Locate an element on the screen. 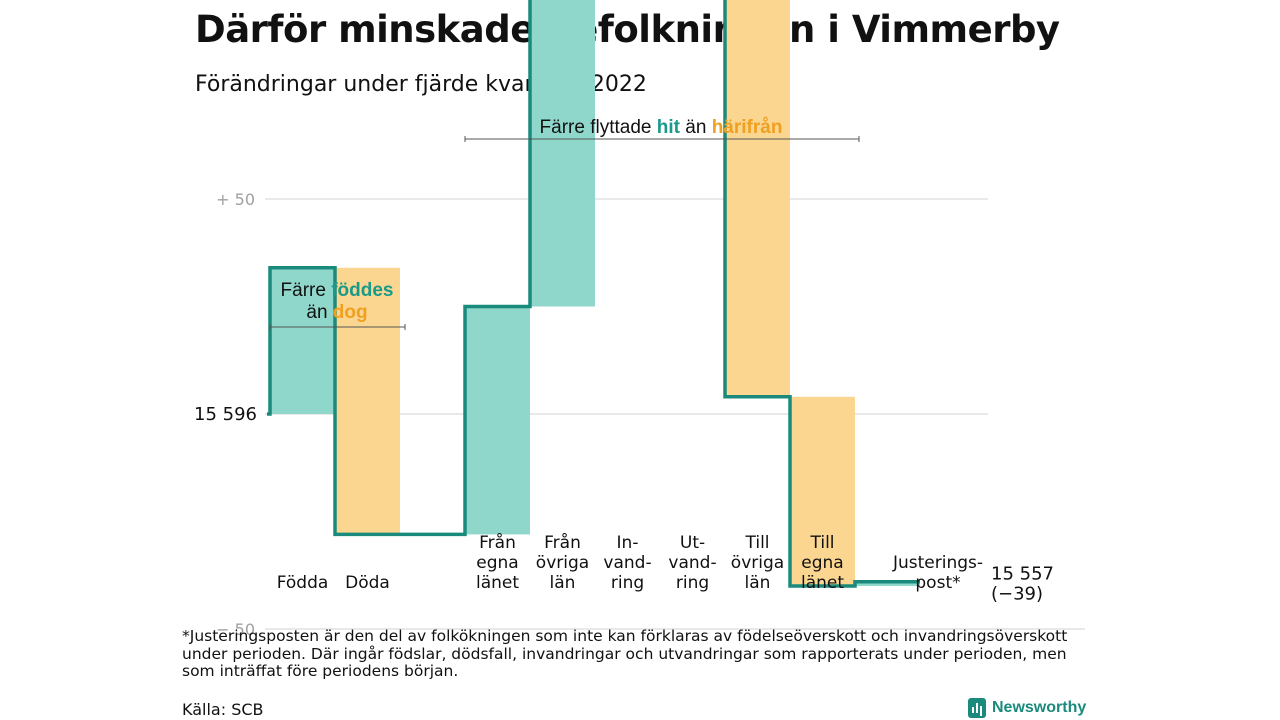 The width and height of the screenshot is (1280, 720). category-label-7: Till övriga län is located at coordinates (757, 563).